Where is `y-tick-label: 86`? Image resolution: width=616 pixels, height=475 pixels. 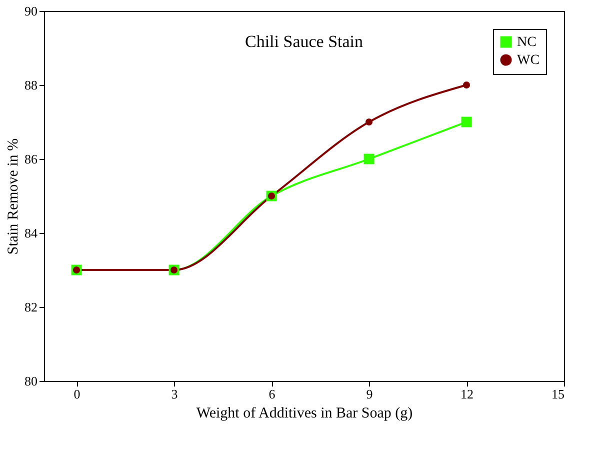
y-tick-label: 86 is located at coordinates (31, 159).